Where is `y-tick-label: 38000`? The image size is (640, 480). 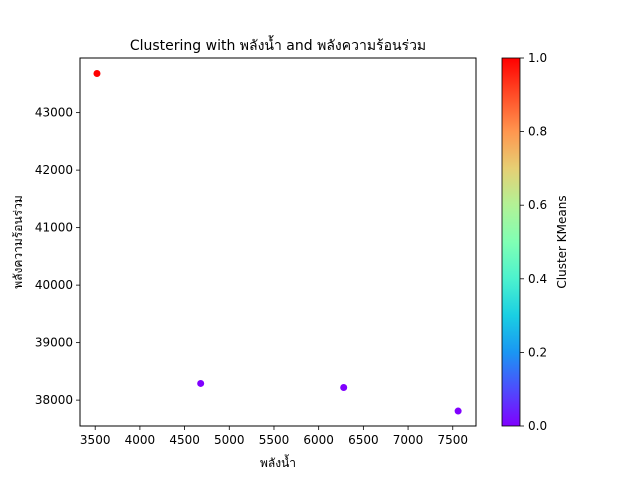
y-tick-label: 38000 is located at coordinates (54, 400).